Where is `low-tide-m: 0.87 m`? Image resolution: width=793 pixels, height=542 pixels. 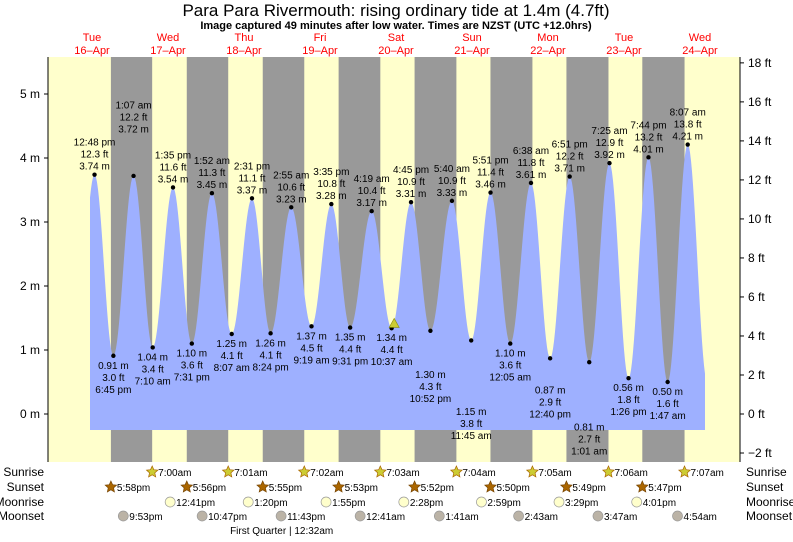
low-tide-m: 0.87 m is located at coordinates (550, 391).